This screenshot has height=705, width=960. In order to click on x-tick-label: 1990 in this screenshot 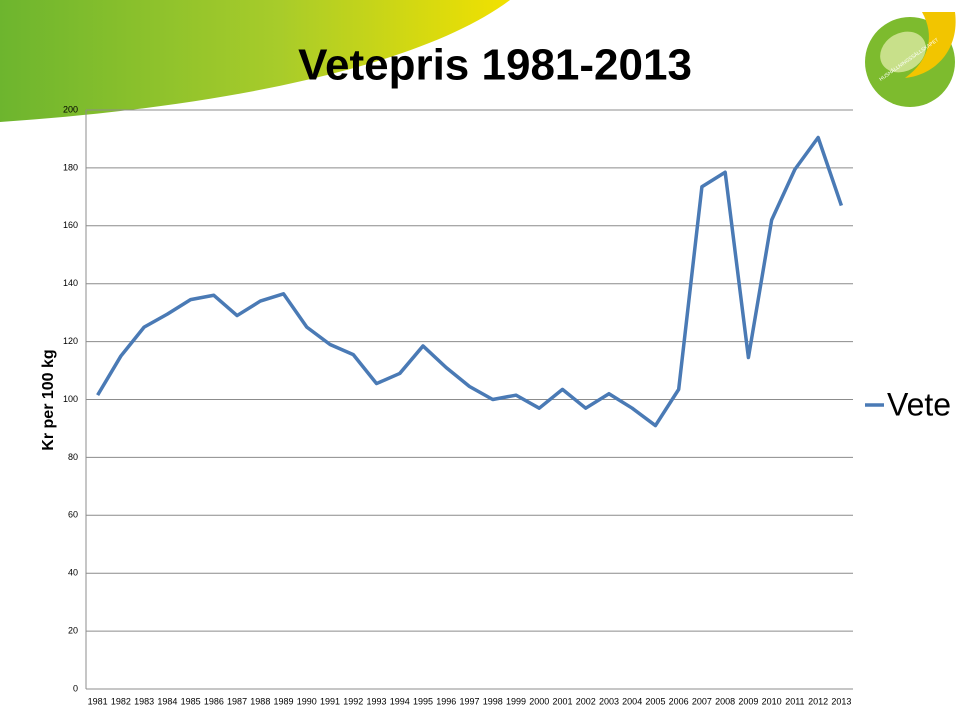, I will do `click(307, 700)`.